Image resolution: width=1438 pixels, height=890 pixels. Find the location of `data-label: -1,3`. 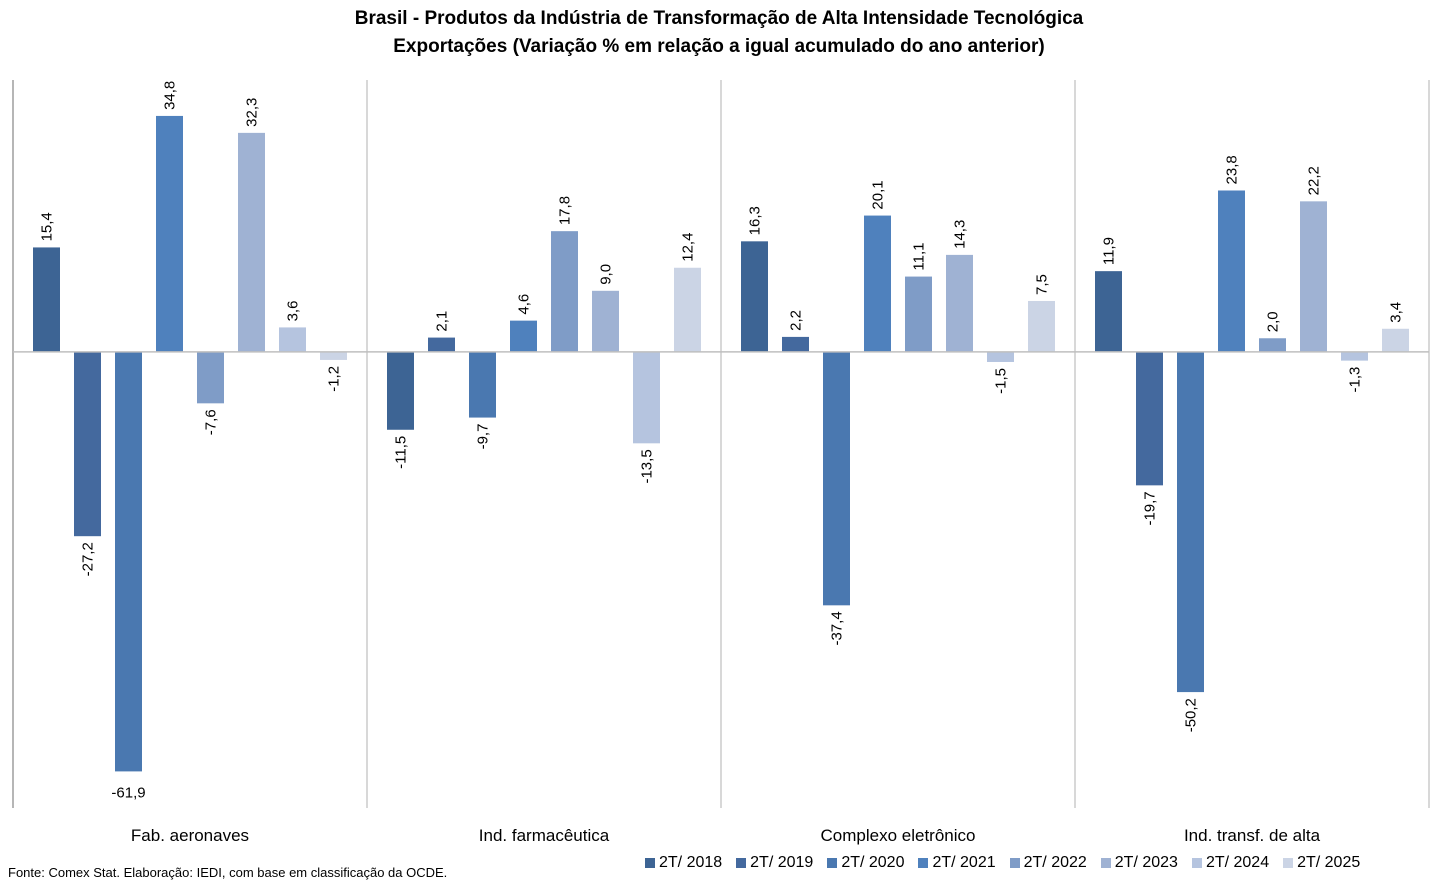

data-label: -1,3 is located at coordinates (1355, 380).